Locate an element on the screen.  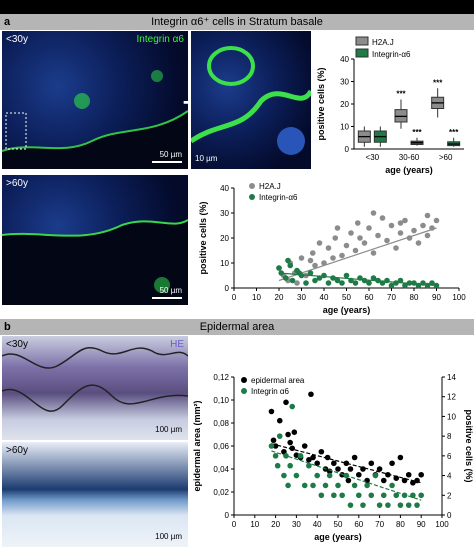
y-axis-label: positive cells (%) is located at coordinates (321, 103).